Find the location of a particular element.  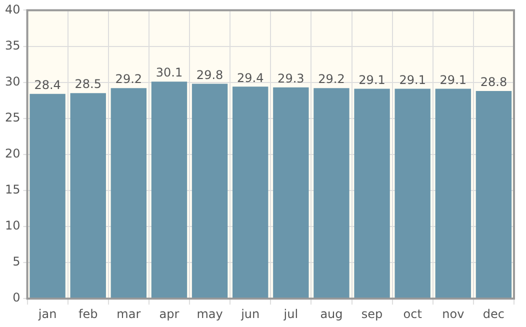

x-tick-label: oct is located at coordinates (412, 313).